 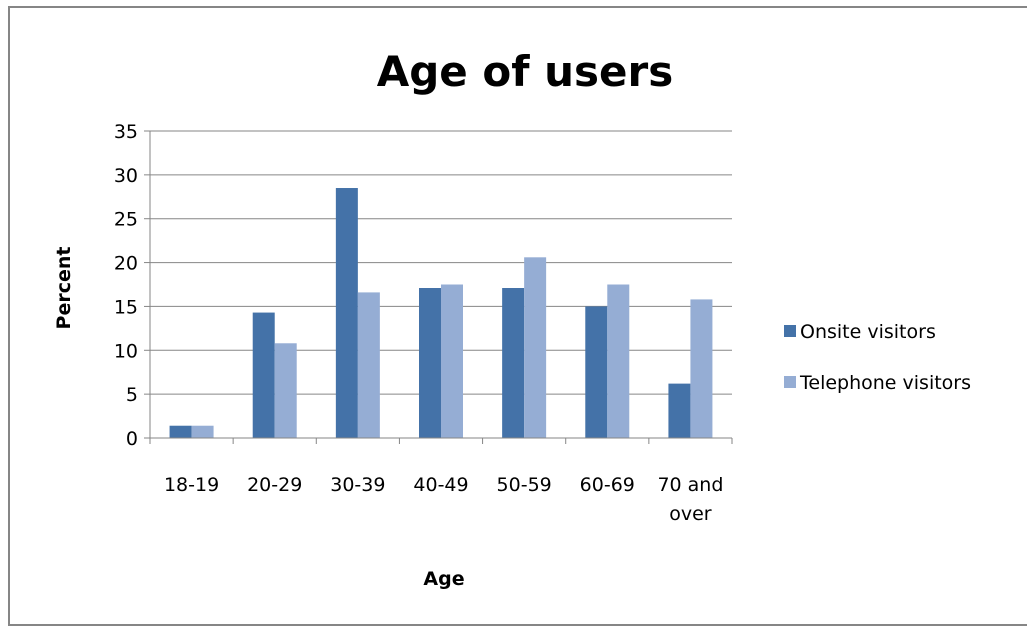 What do you see at coordinates (885, 383) in the screenshot?
I see `legend-label: Telephone visitors` at bounding box center [885, 383].